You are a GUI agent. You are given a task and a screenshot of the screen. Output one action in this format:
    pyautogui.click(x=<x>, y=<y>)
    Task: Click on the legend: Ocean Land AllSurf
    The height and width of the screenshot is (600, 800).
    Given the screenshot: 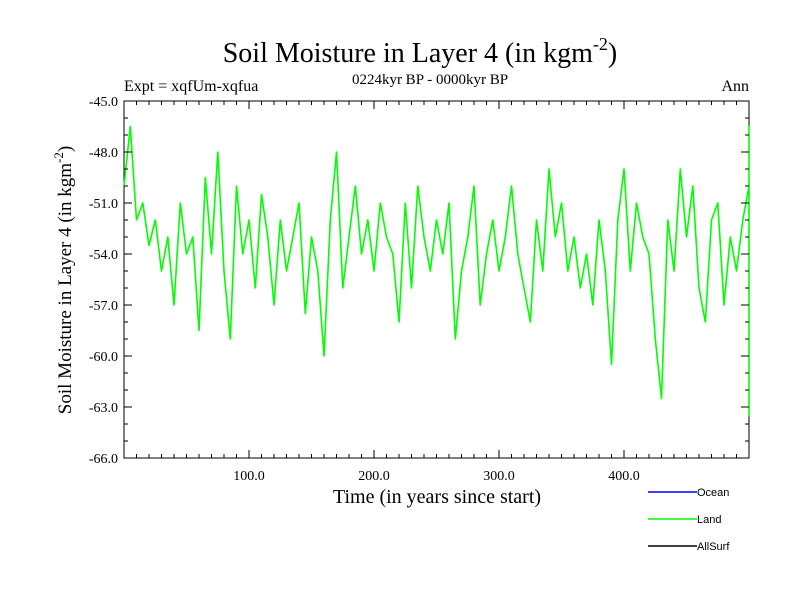 What is the action you would take?
    pyautogui.click(x=689, y=520)
    